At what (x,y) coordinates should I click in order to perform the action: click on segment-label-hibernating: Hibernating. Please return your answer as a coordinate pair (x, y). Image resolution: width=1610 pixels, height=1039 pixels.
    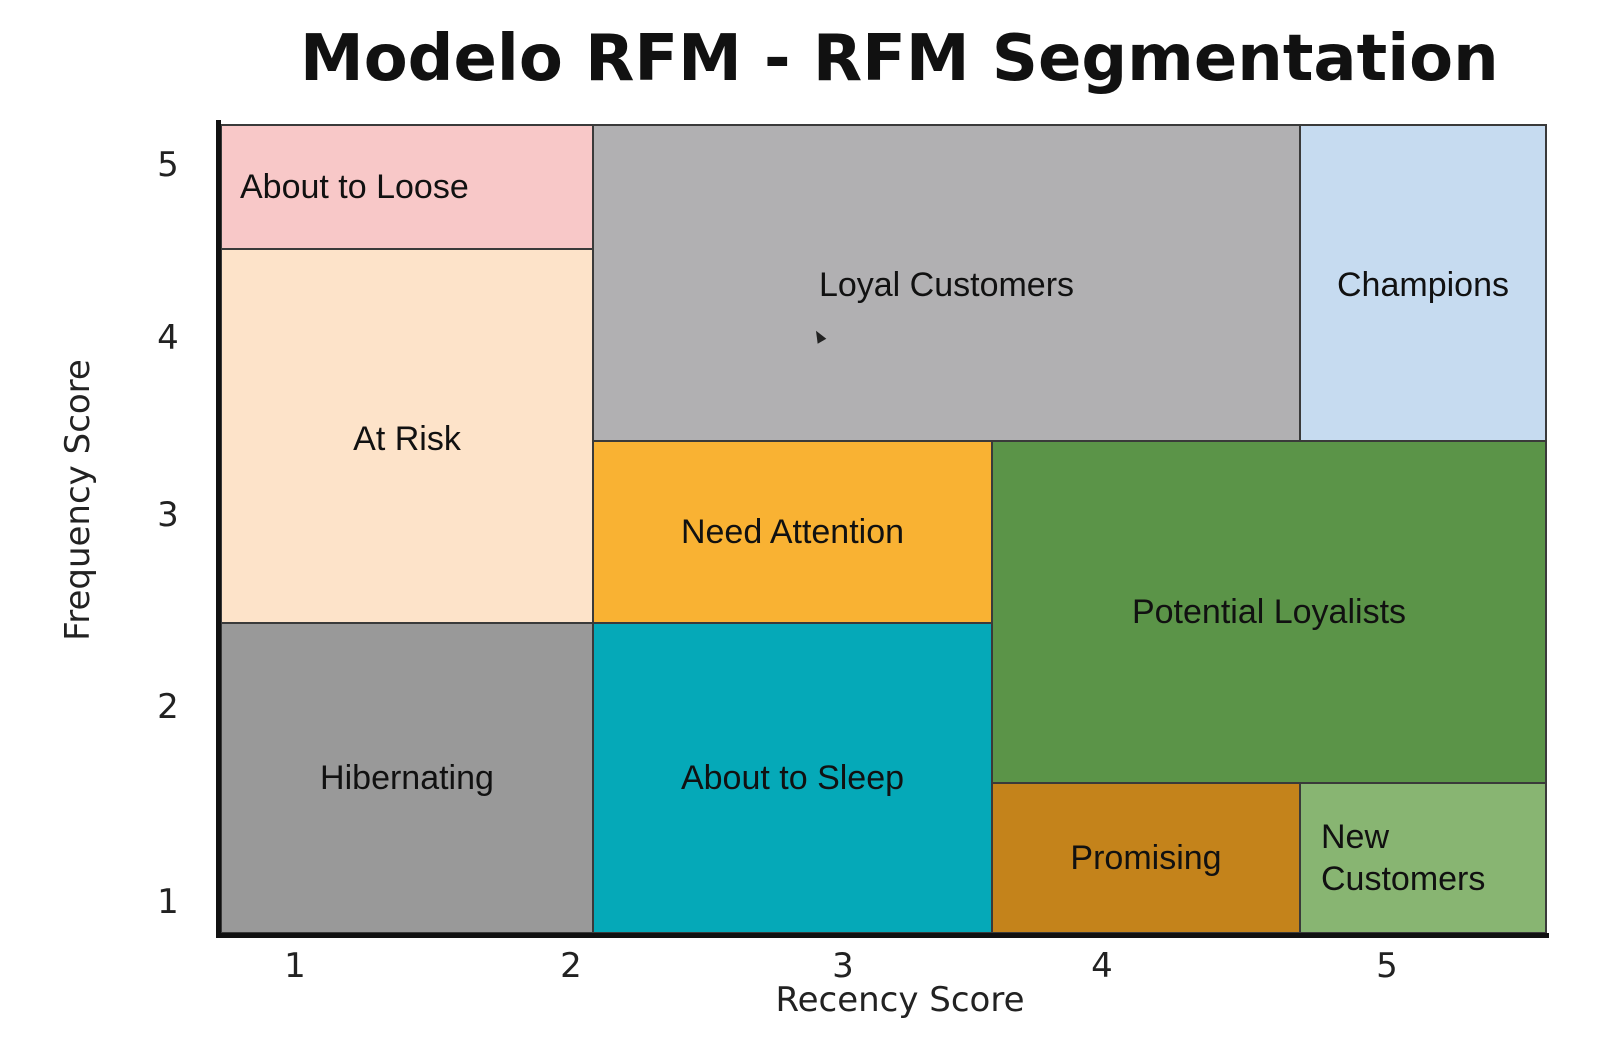
    Looking at the image, I should click on (407, 777).